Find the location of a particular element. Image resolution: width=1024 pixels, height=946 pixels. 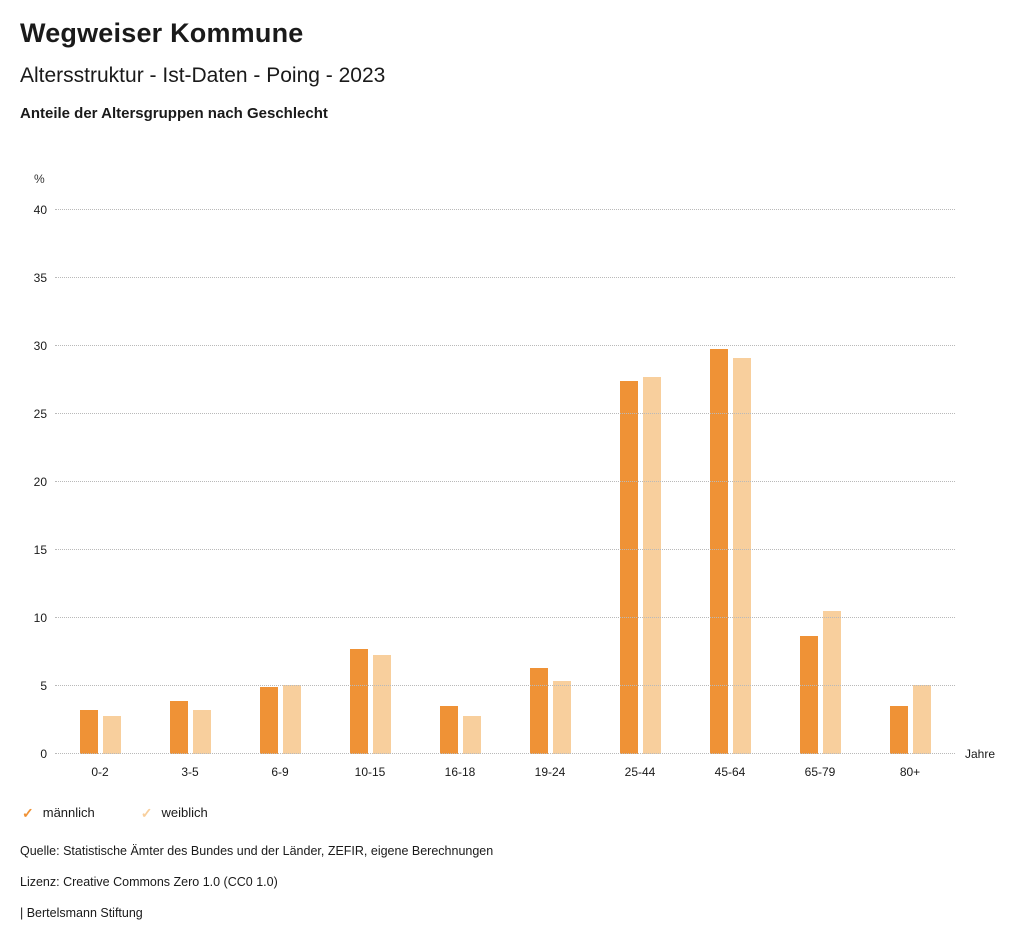

x-tick-label: 6-9 is located at coordinates (280, 772).